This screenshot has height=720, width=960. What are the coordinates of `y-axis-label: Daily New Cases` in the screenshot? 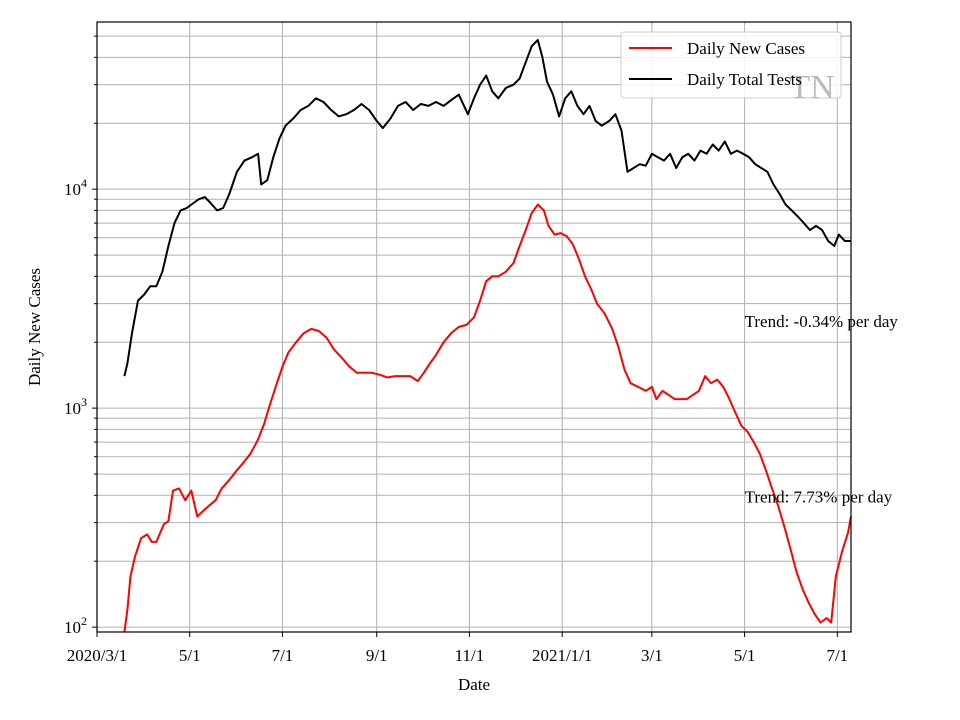 It's located at (34, 327).